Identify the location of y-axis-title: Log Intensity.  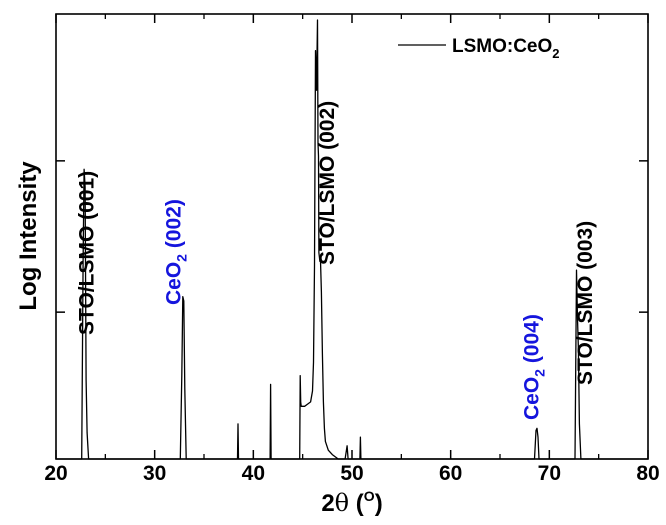
(28, 236).